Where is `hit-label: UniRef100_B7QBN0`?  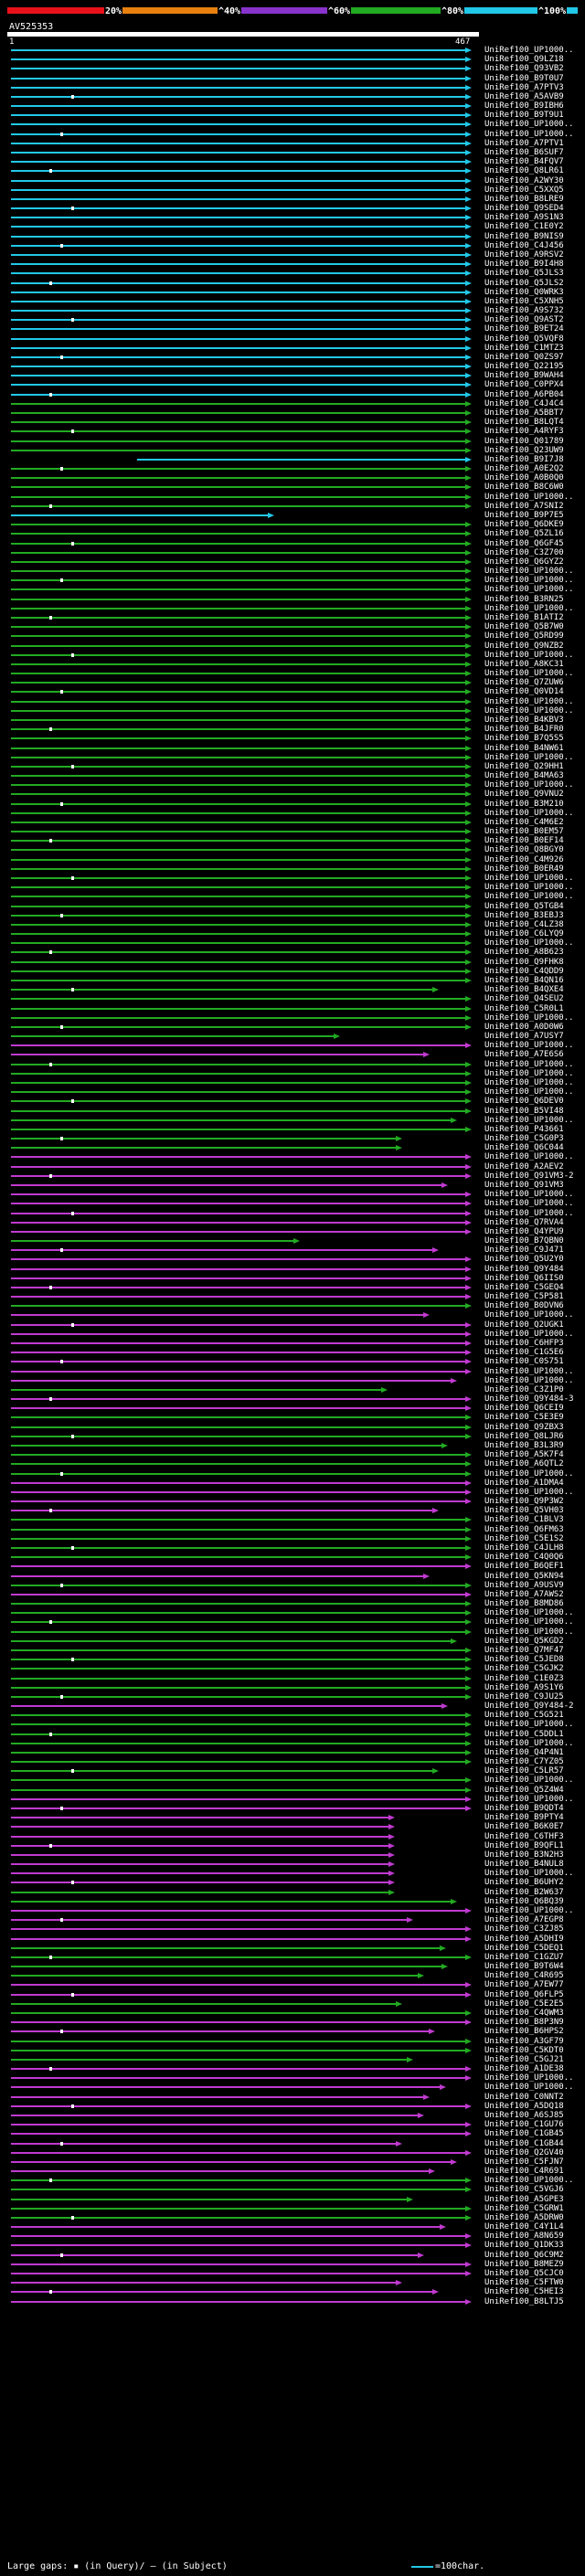 hit-label: UniRef100_B7QBN0 is located at coordinates (524, 1241).